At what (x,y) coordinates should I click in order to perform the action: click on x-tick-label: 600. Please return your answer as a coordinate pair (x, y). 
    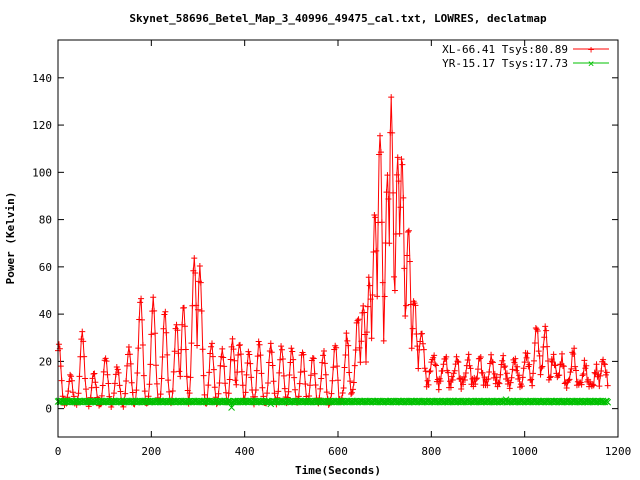
    Looking at the image, I should click on (338, 451).